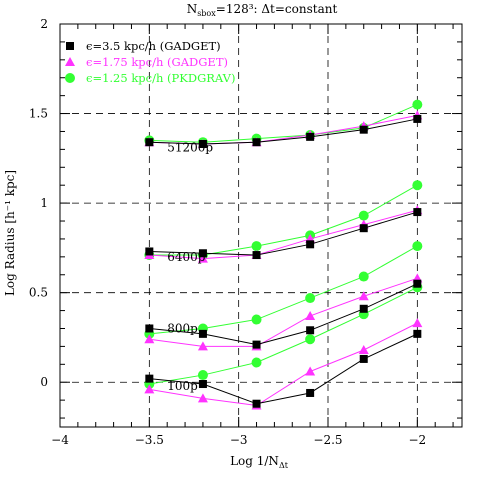 This screenshot has height=479, width=479. What do you see at coordinates (44, 382) in the screenshot?
I see `y-tick-label: 0` at bounding box center [44, 382].